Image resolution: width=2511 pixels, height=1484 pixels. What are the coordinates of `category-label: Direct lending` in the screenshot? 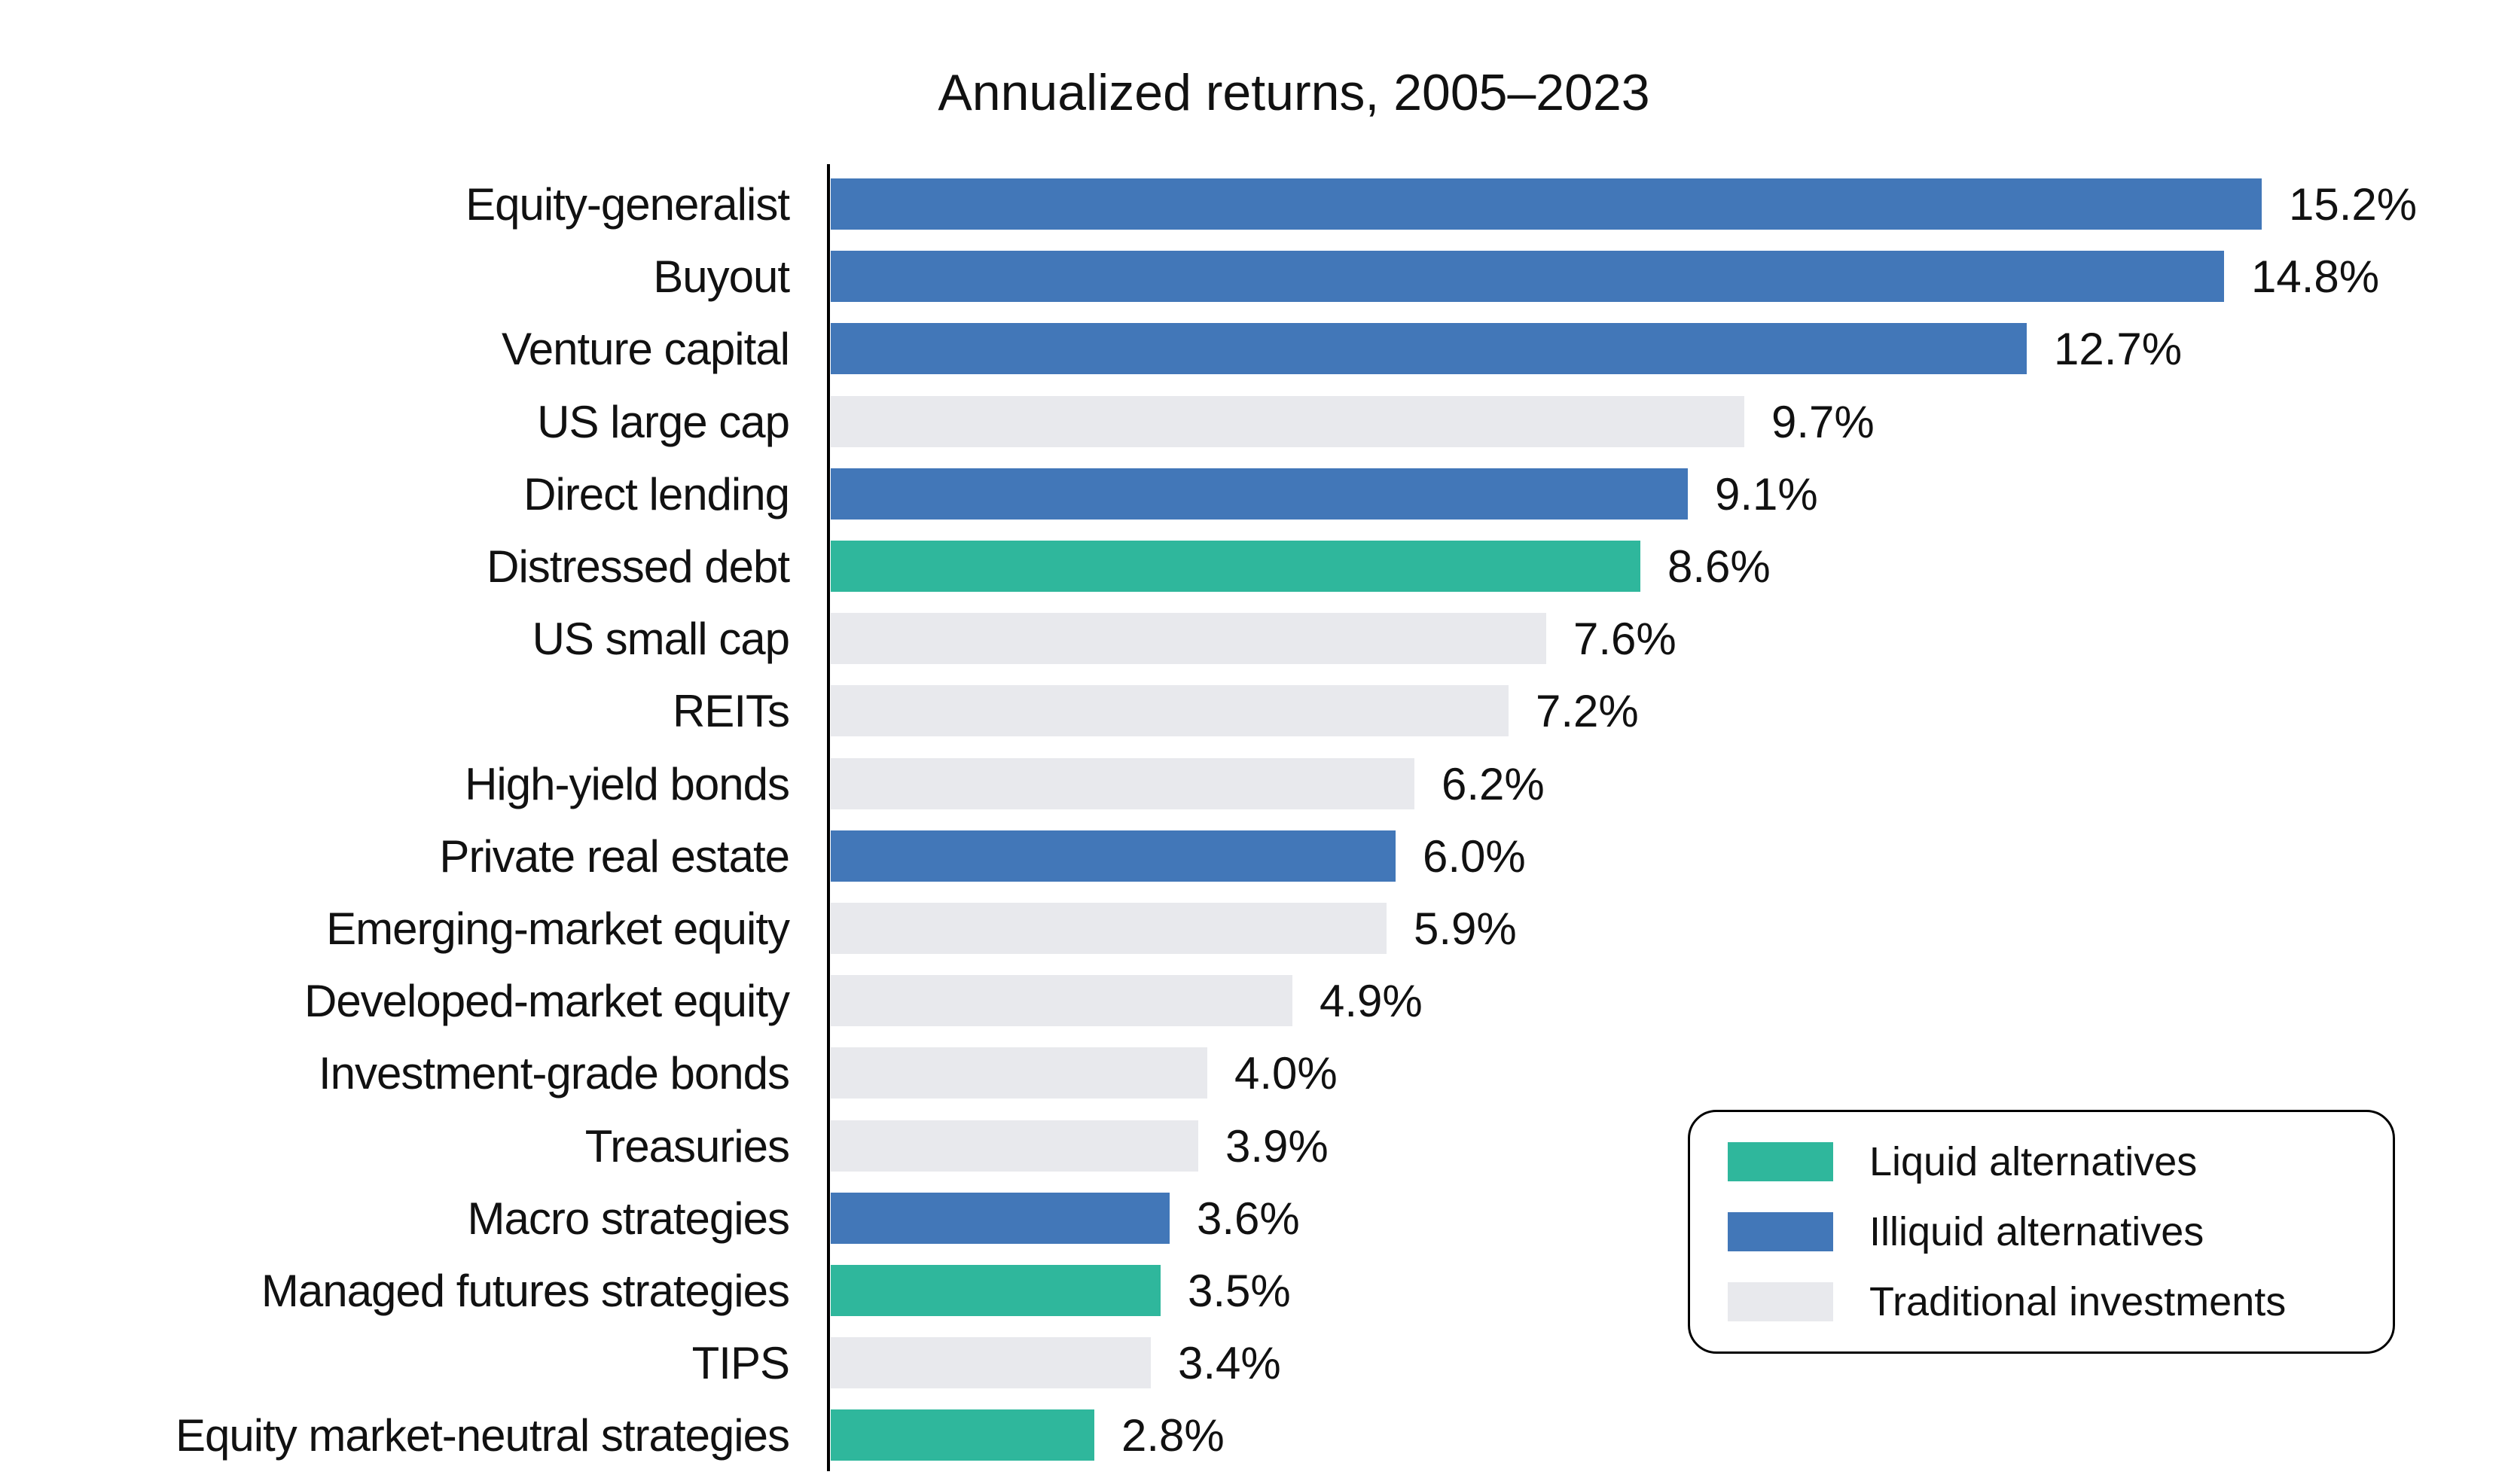 It's located at (656, 494).